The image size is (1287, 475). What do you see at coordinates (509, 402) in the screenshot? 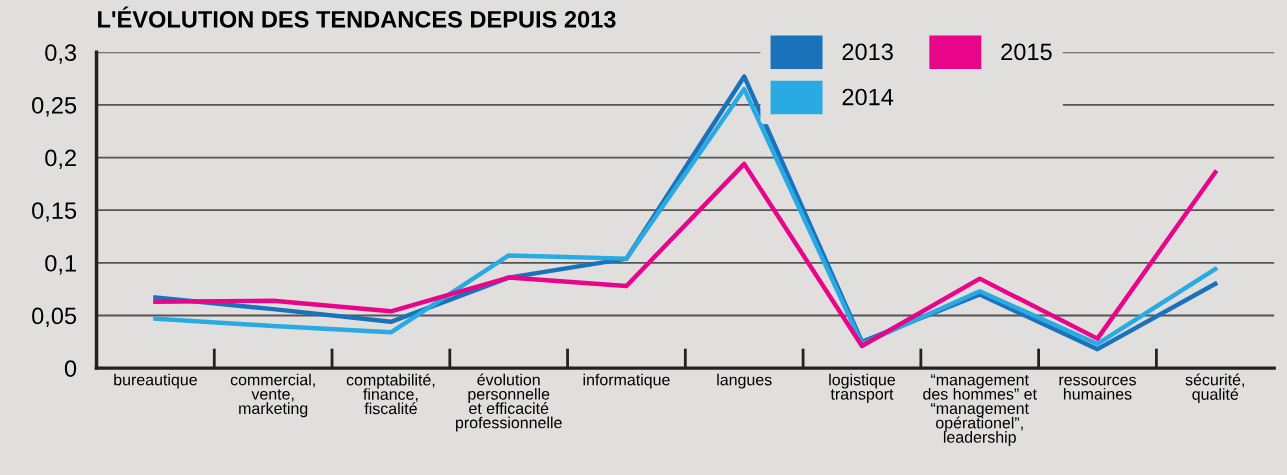
I see `x-tick-label: évolution personnelle et efficacité professionnelle` at bounding box center [509, 402].